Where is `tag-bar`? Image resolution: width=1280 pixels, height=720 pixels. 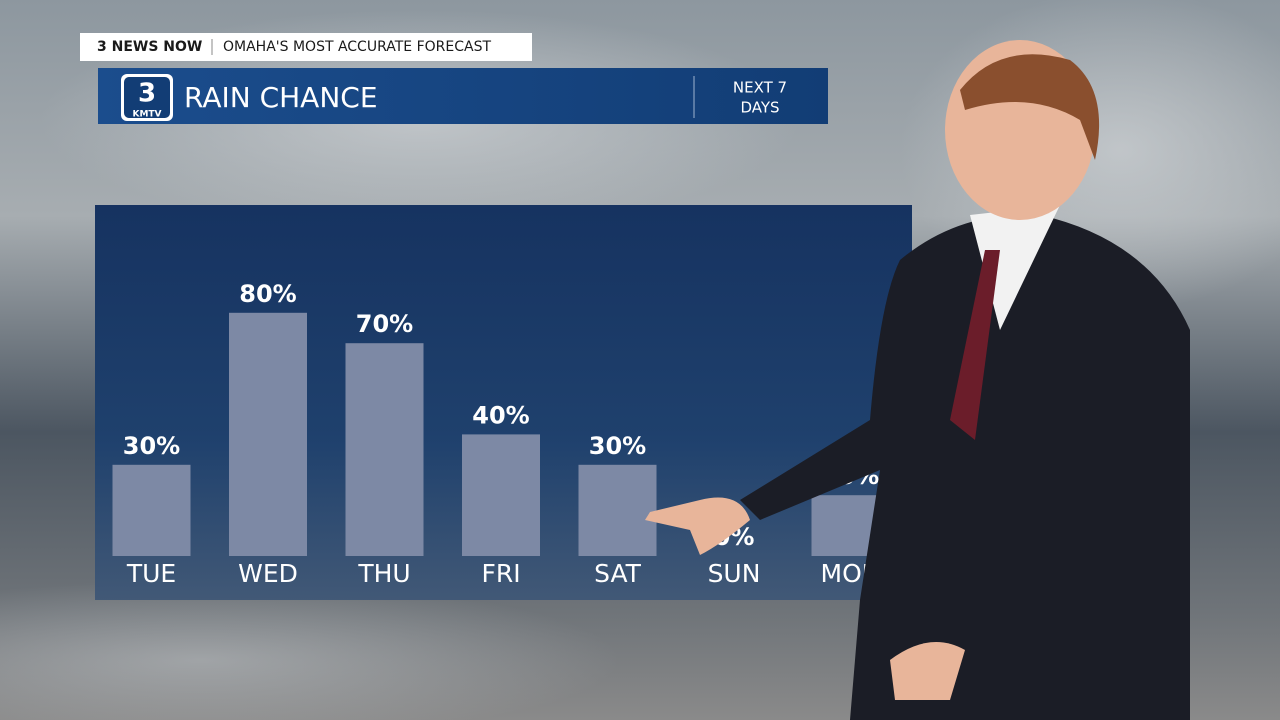
tag-bar is located at coordinates (306, 47).